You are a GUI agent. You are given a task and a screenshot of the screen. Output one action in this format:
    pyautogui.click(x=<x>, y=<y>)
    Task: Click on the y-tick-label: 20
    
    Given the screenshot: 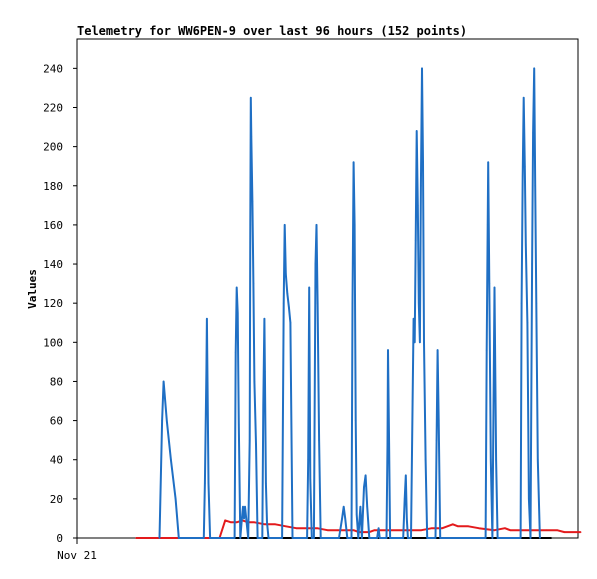 What is the action you would take?
    pyautogui.click(x=56, y=499)
    